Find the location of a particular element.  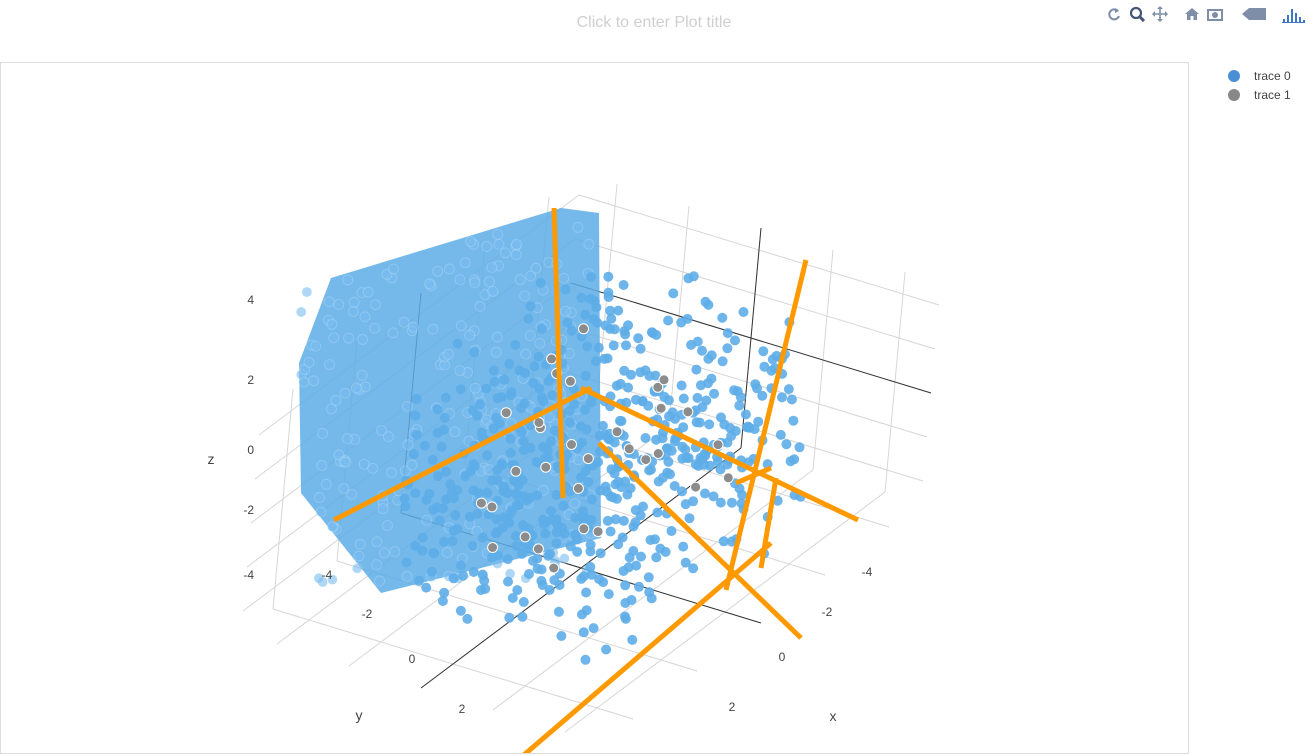

reset-camera-icon is located at coordinates (1114, 14).